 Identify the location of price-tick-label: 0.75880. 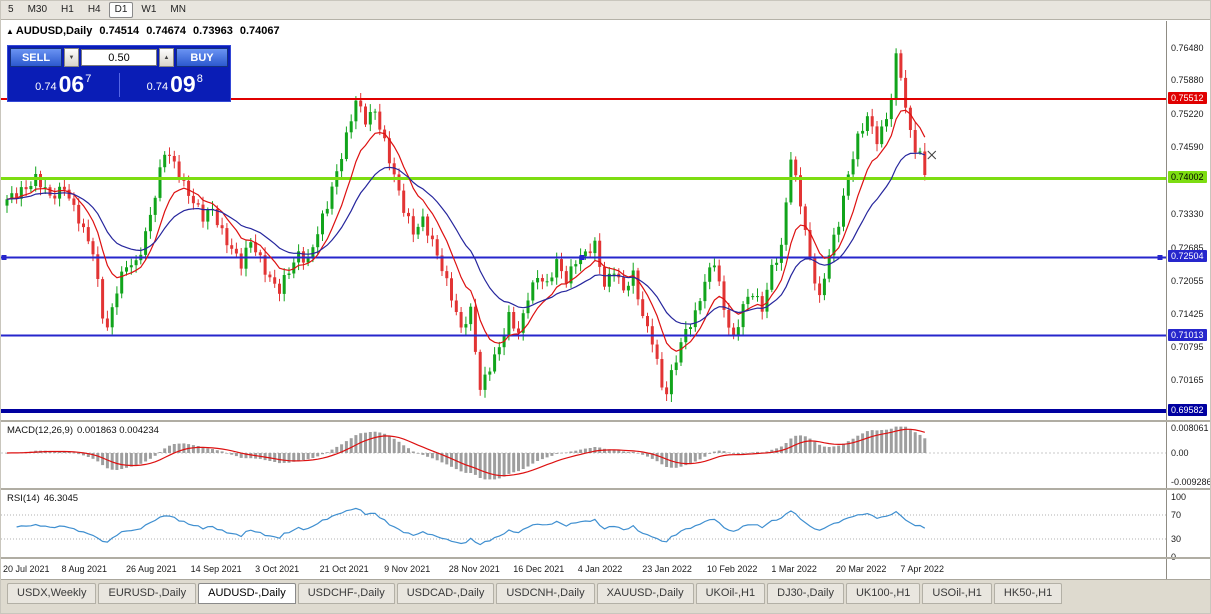
(1187, 79).